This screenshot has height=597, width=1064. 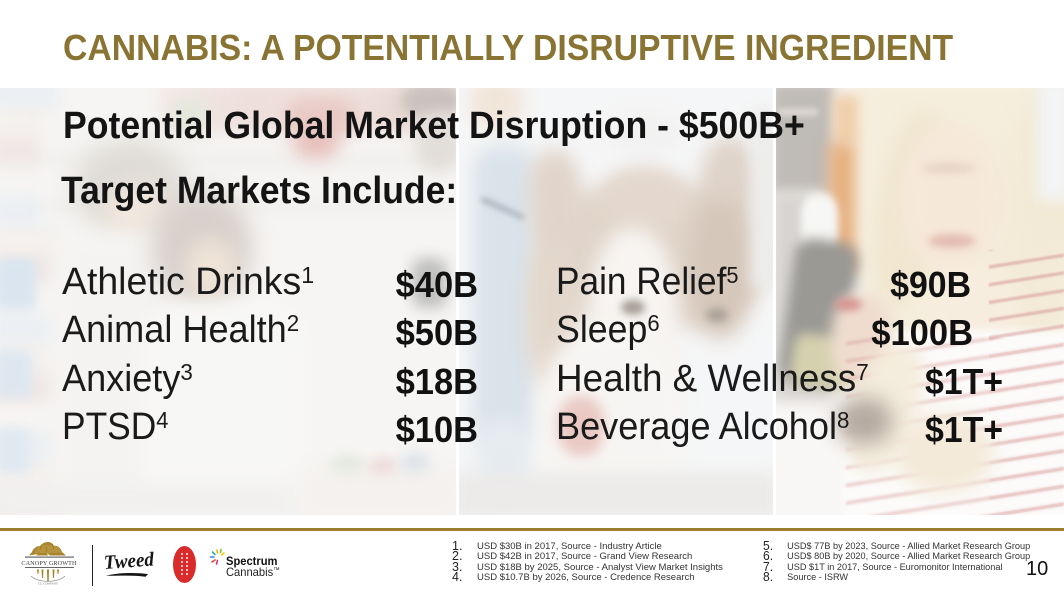 I want to click on svg-text: CANOPY GROWTH, so click(x=49, y=563).